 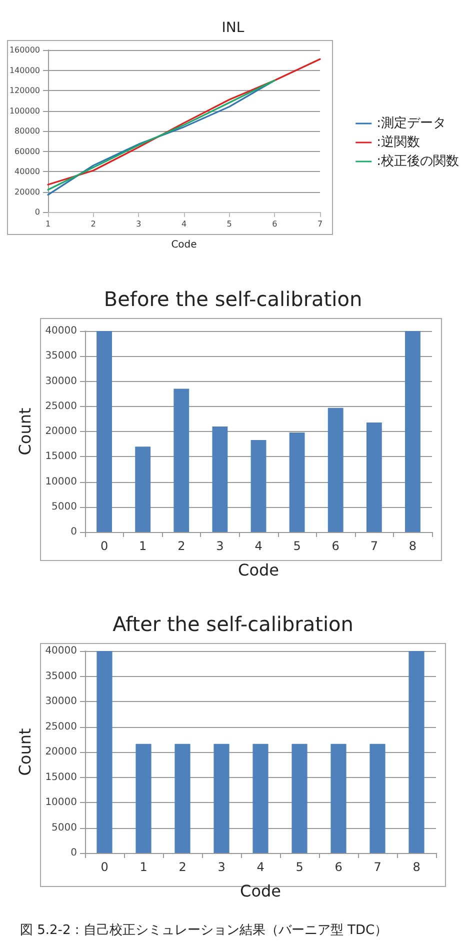 I want to click on y-tick-label: 140000, so click(x=24, y=70).